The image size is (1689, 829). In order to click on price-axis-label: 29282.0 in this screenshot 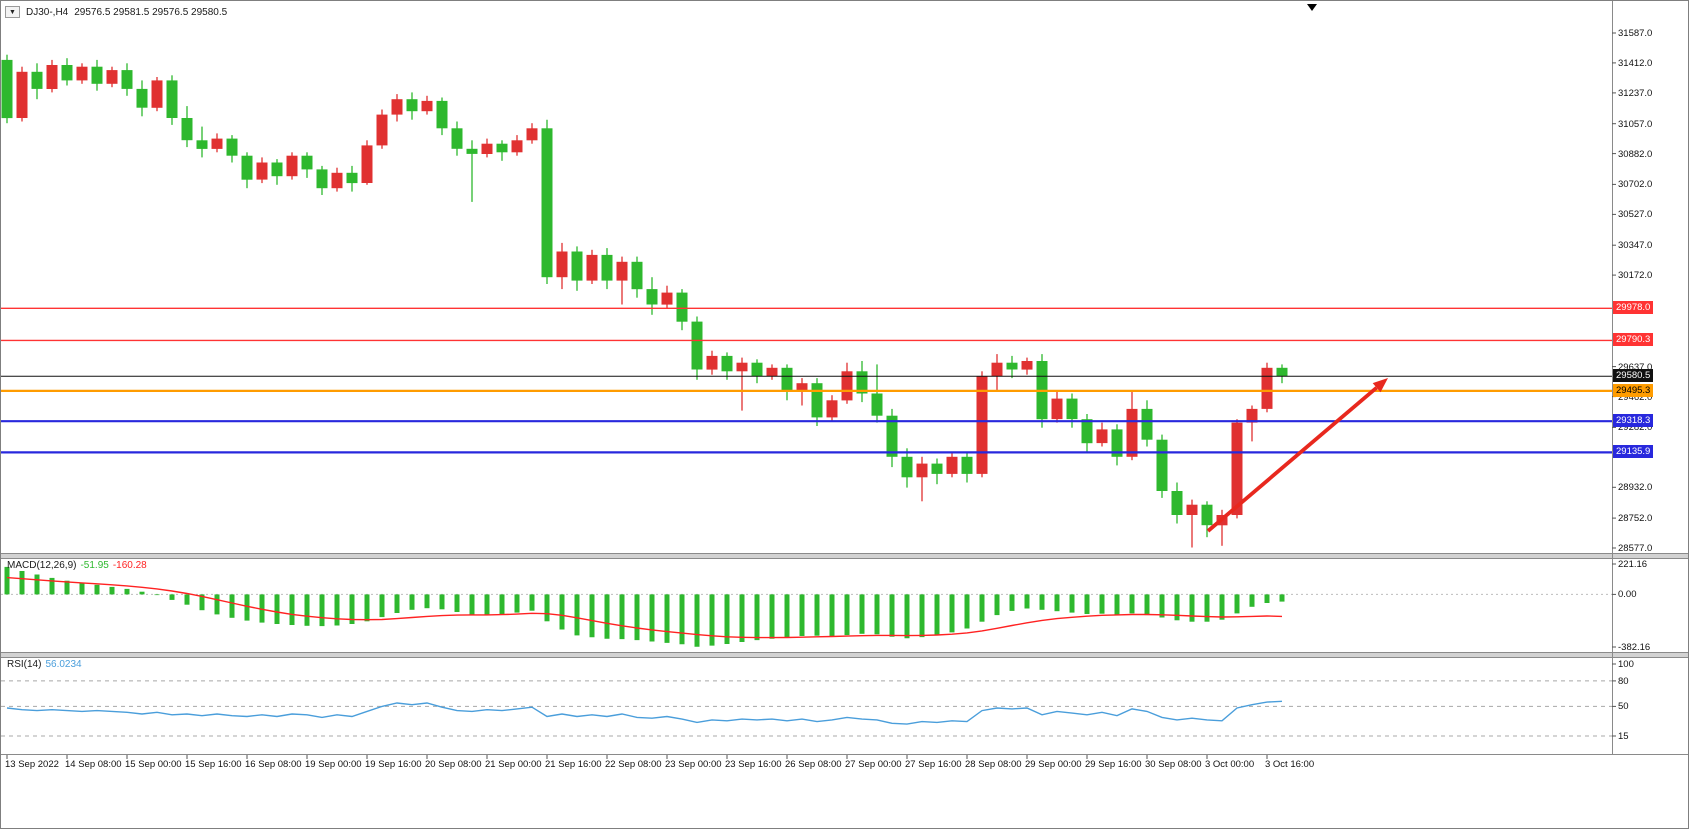, I will do `click(1635, 427)`.